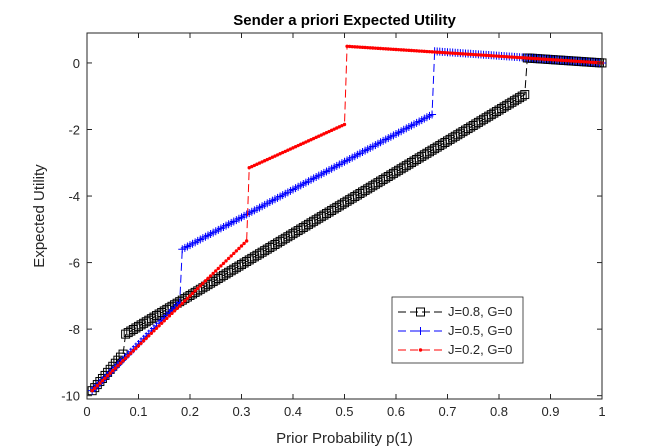 This screenshot has width=664, height=448. Describe the element at coordinates (74, 263) in the screenshot. I see `y-tick-label-2: -6` at that location.